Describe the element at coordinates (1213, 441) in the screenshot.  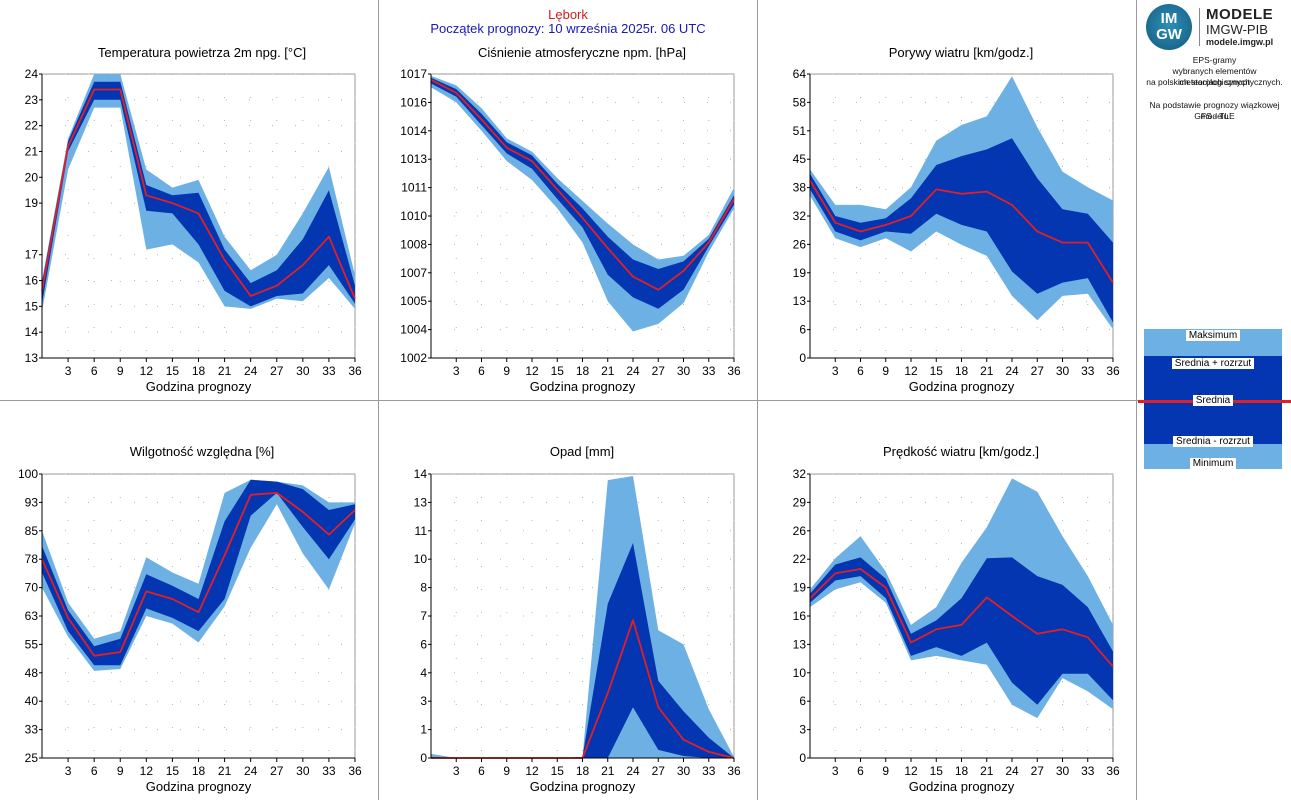
I see `legend-label-minus: Średnia - rozrzut` at that location.